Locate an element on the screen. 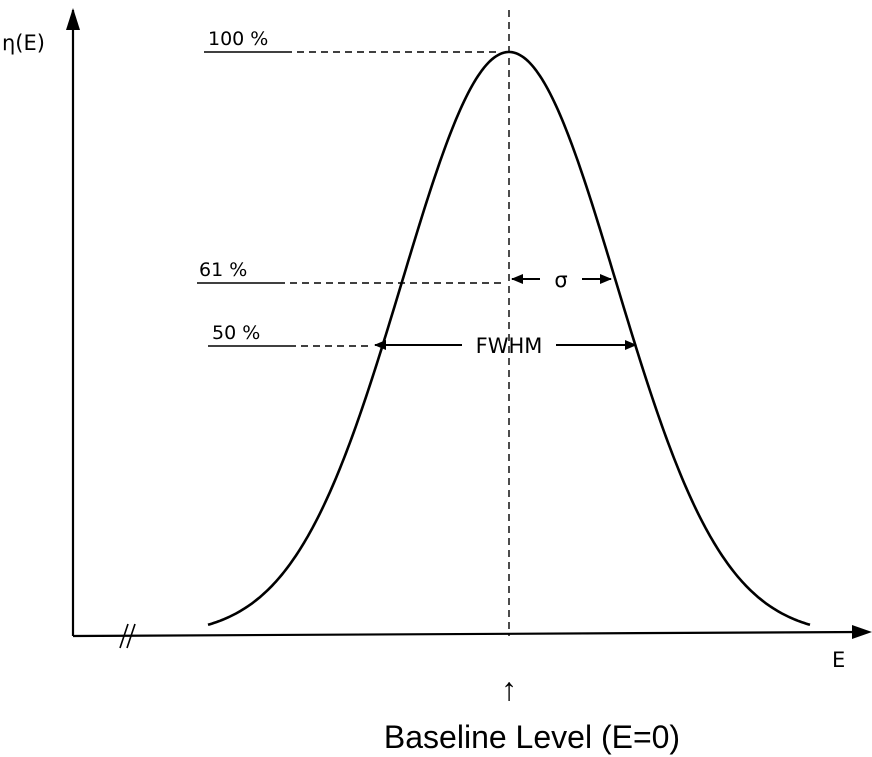 This screenshot has width=872, height=757. y-axis-arrowhead is located at coordinates (73, 19).